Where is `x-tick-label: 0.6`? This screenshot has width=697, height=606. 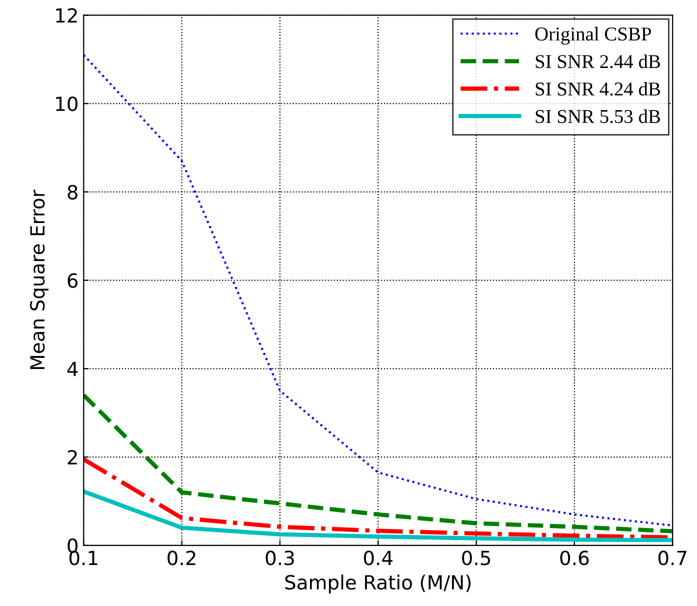
x-tick-label: 0.6 is located at coordinates (574, 558).